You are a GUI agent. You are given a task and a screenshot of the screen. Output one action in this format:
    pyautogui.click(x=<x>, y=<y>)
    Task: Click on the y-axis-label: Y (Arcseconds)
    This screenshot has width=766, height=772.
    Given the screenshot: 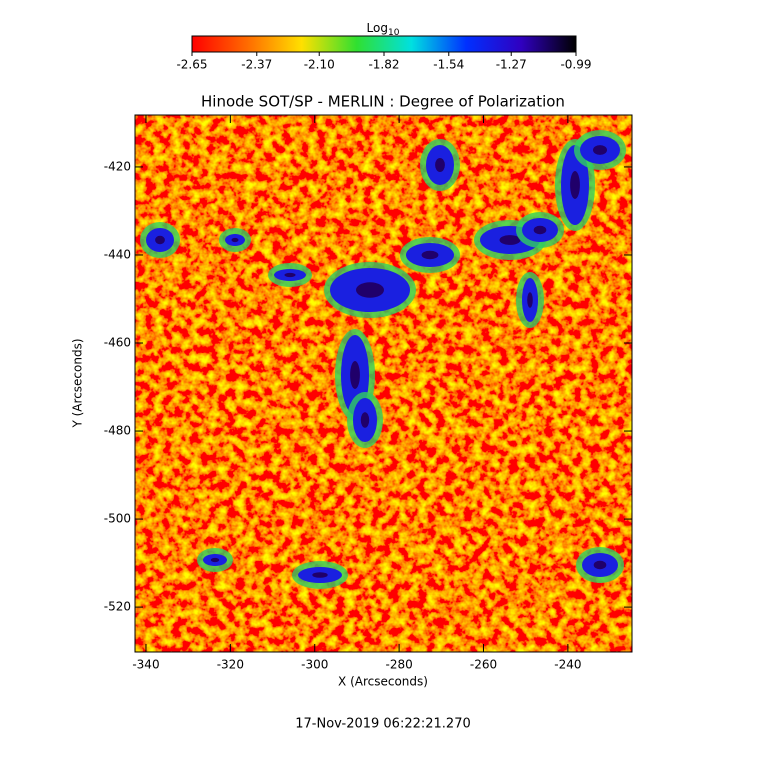 What is the action you would take?
    pyautogui.click(x=78, y=383)
    